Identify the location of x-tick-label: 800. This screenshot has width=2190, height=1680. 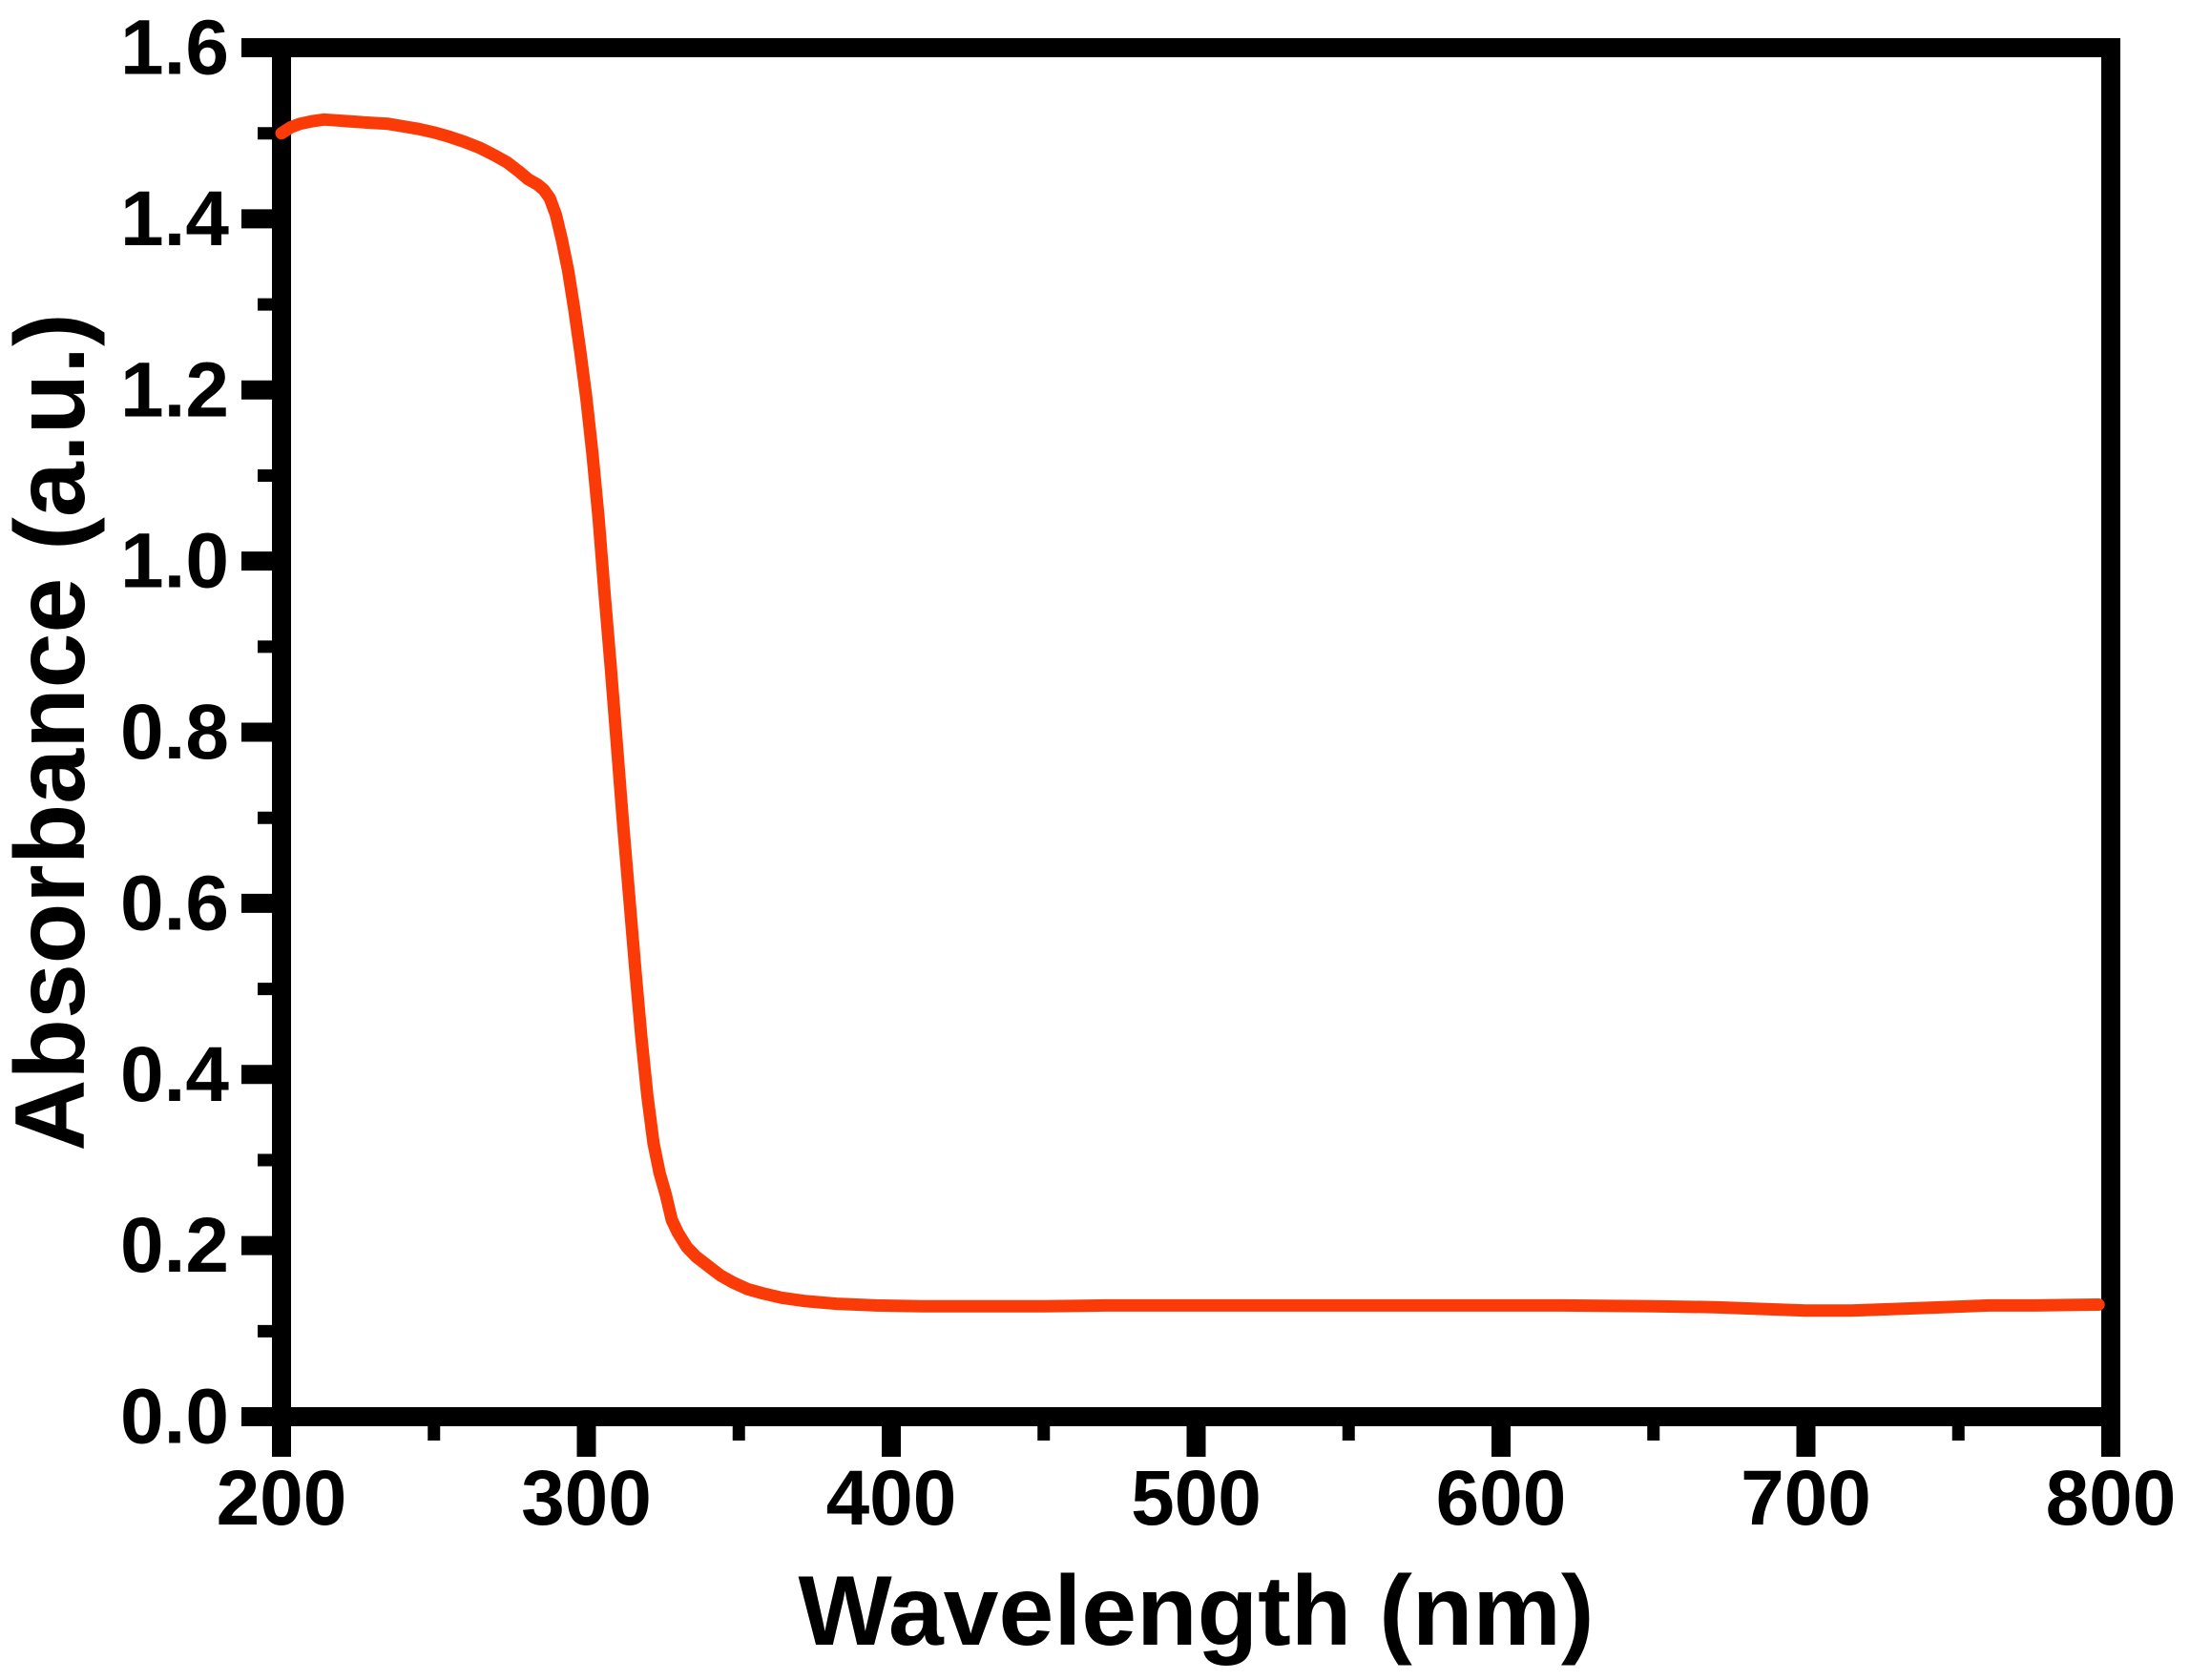
(2111, 1498).